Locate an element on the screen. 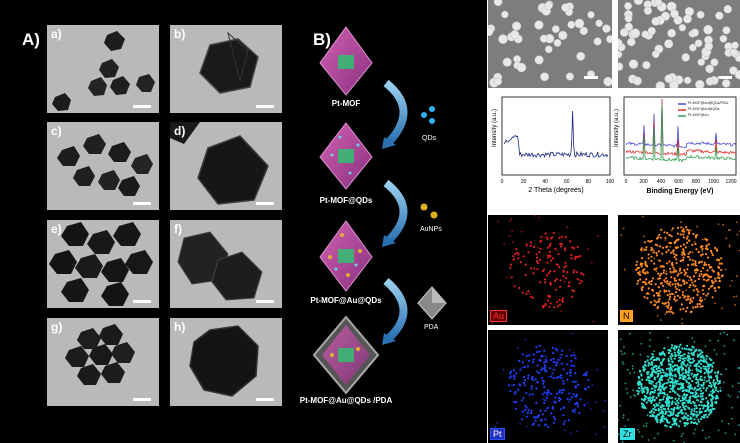 This screenshot has height=443, width=740. tem-label-d: d) is located at coordinates (180, 131).